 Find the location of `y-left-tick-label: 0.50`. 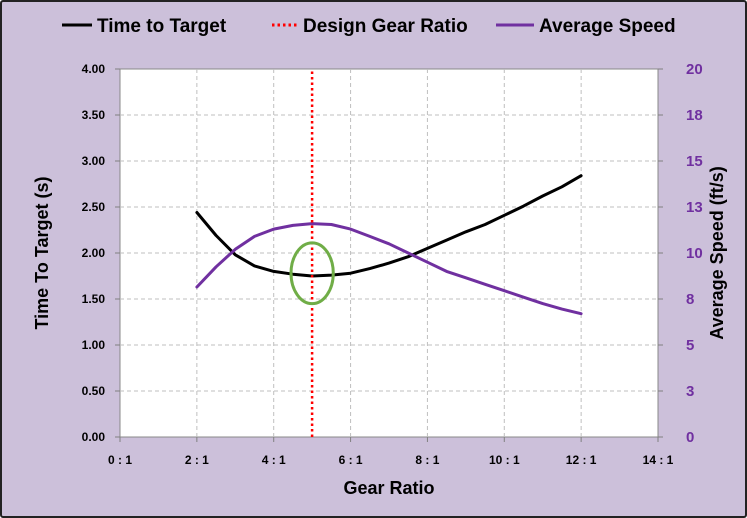

y-left-tick-label: 0.50 is located at coordinates (94, 391).